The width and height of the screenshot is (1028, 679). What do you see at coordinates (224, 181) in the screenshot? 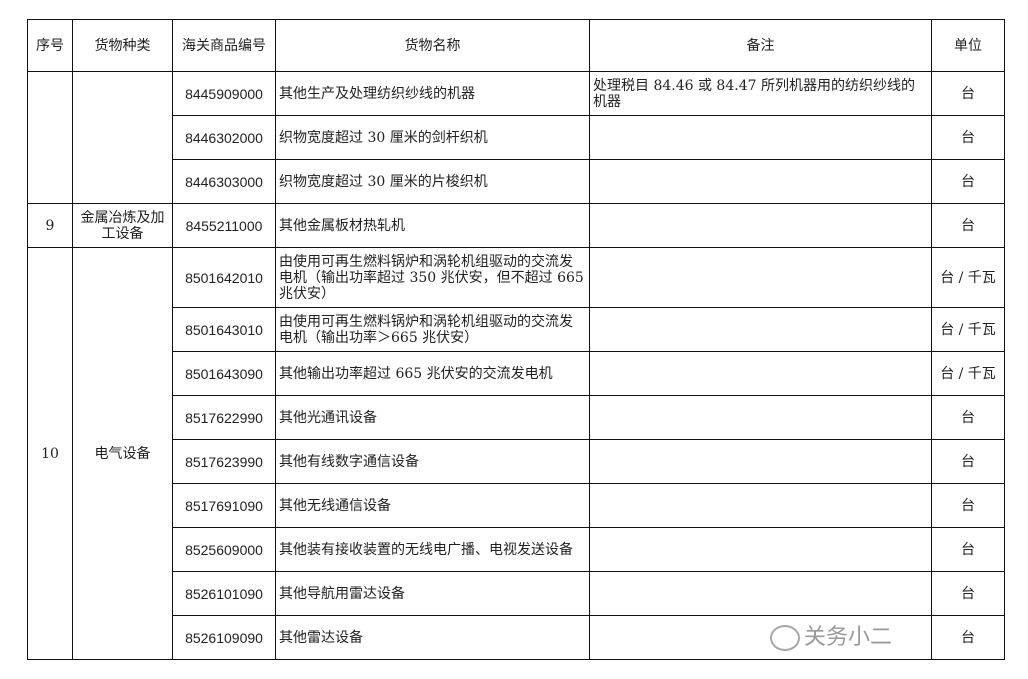
I see `customs-code: 8446303000` at bounding box center [224, 181].